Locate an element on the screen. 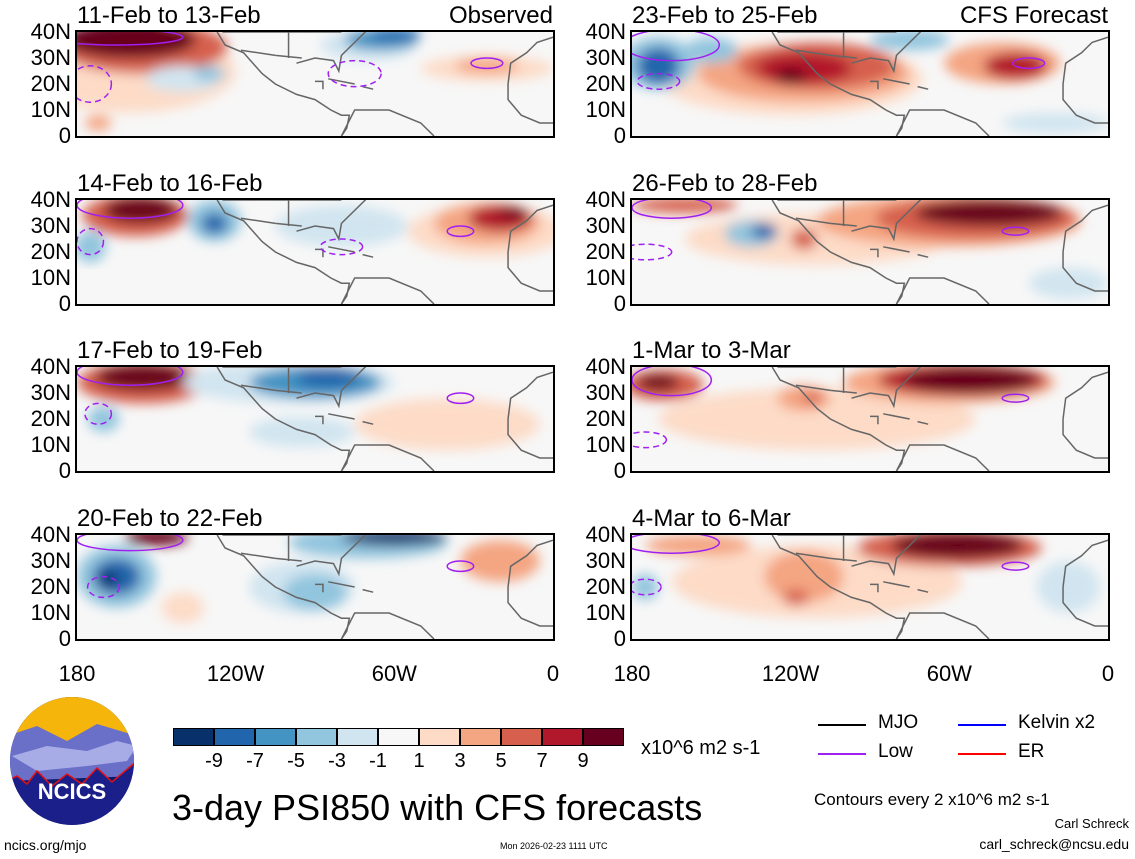 The height and width of the screenshot is (859, 1135). panel-title: 17-Feb to 19-Feb is located at coordinates (170, 350).